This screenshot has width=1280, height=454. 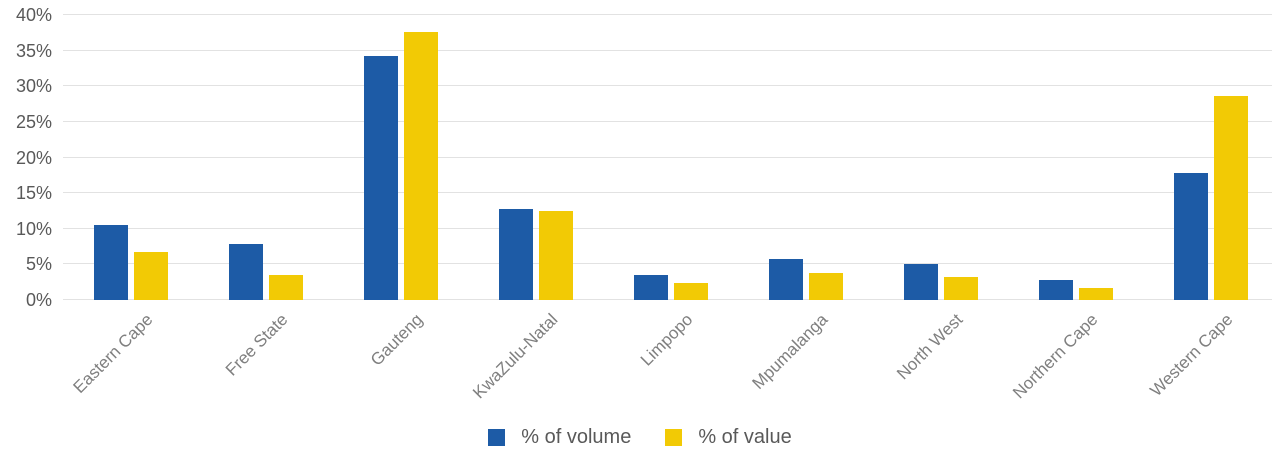 What do you see at coordinates (1191, 355) in the screenshot?
I see `x-tick-label: Western Cape` at bounding box center [1191, 355].